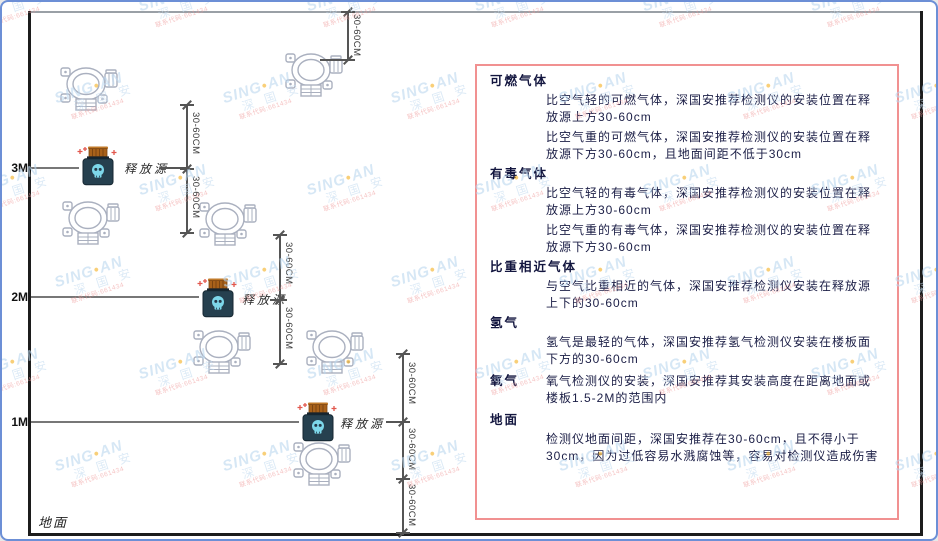 Image resolution: width=938 pixels, height=541 pixels. I want to click on section-heading: 比重相近气体, so click(534, 267).